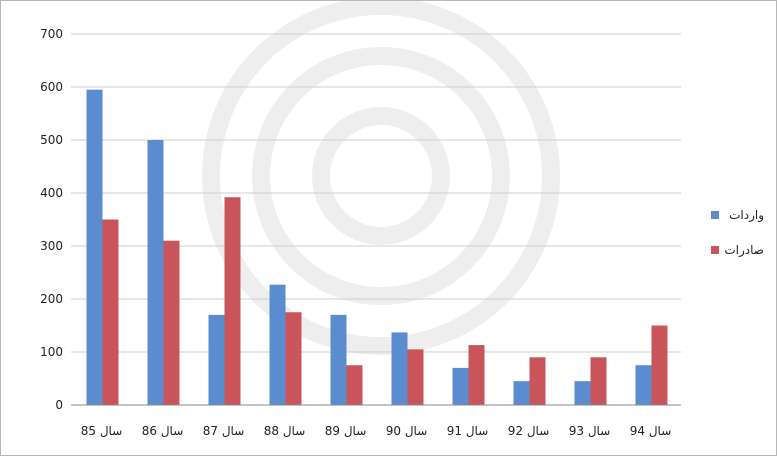 This screenshot has width=777, height=459. Describe the element at coordinates (51, 352) in the screenshot. I see `y-tick-label: 100` at that location.